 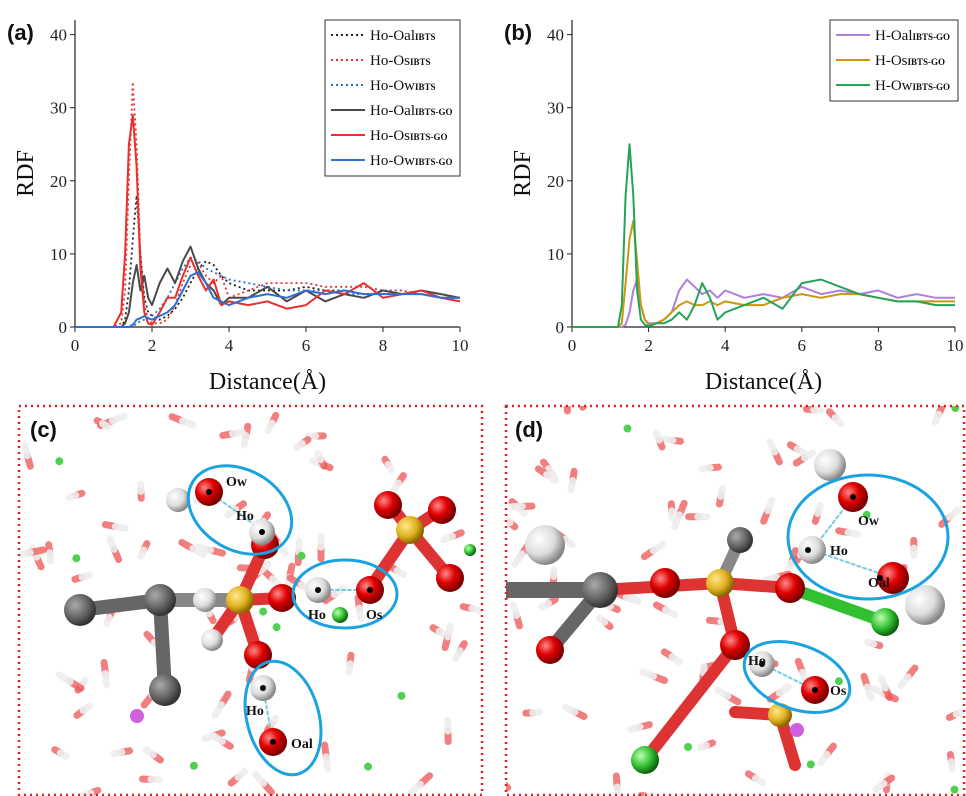 What do you see at coordinates (374, 615) in the screenshot?
I see `atom-label: Os` at bounding box center [374, 615].